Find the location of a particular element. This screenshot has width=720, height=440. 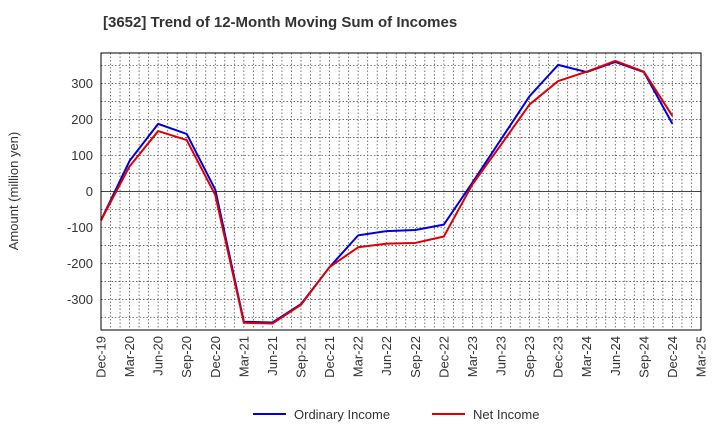

x-tick-label: Jun-21 is located at coordinates (272, 356).